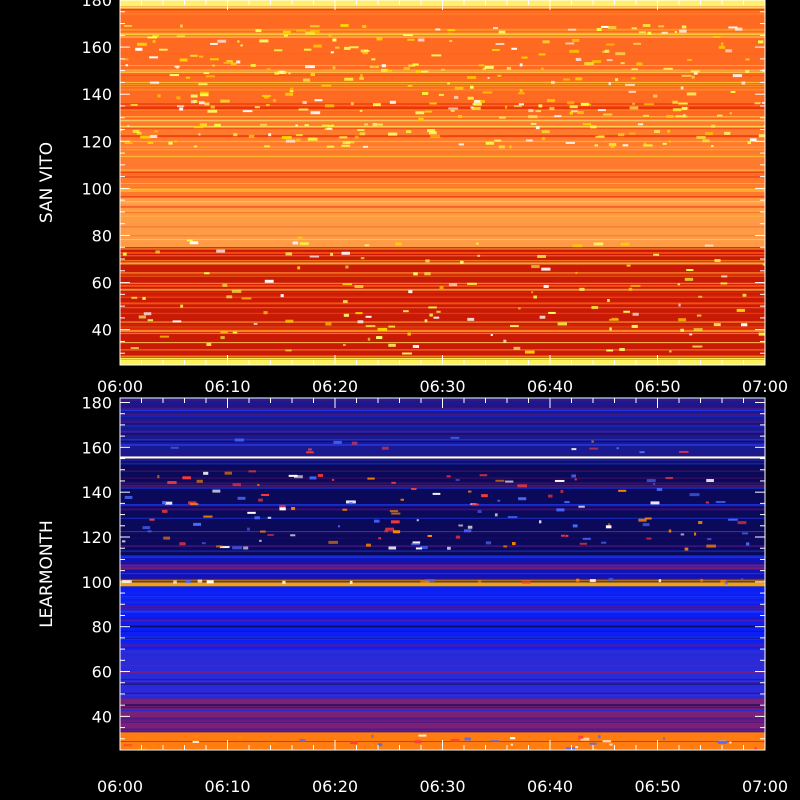  I want to click on learmonth-xtick-label: 06:20, so click(335, 786).